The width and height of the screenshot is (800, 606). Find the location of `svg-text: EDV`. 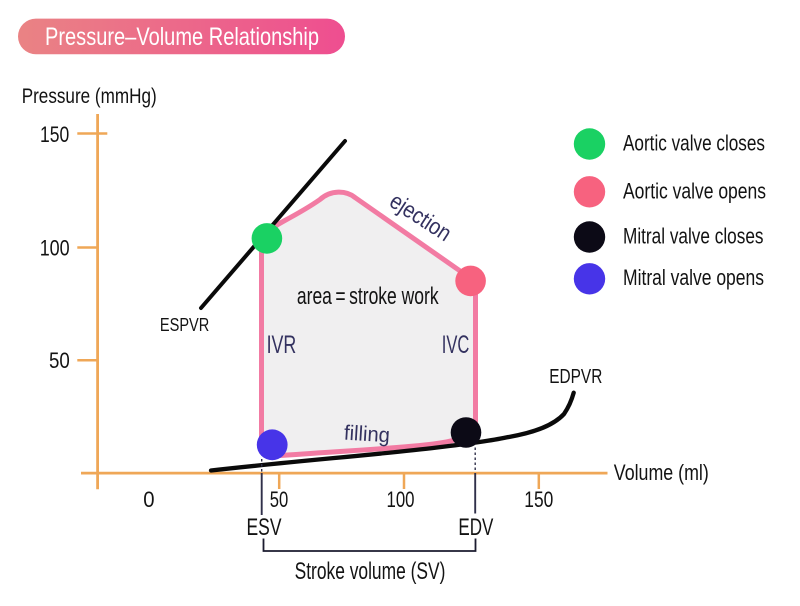

svg-text: EDV is located at coordinates (475, 527).